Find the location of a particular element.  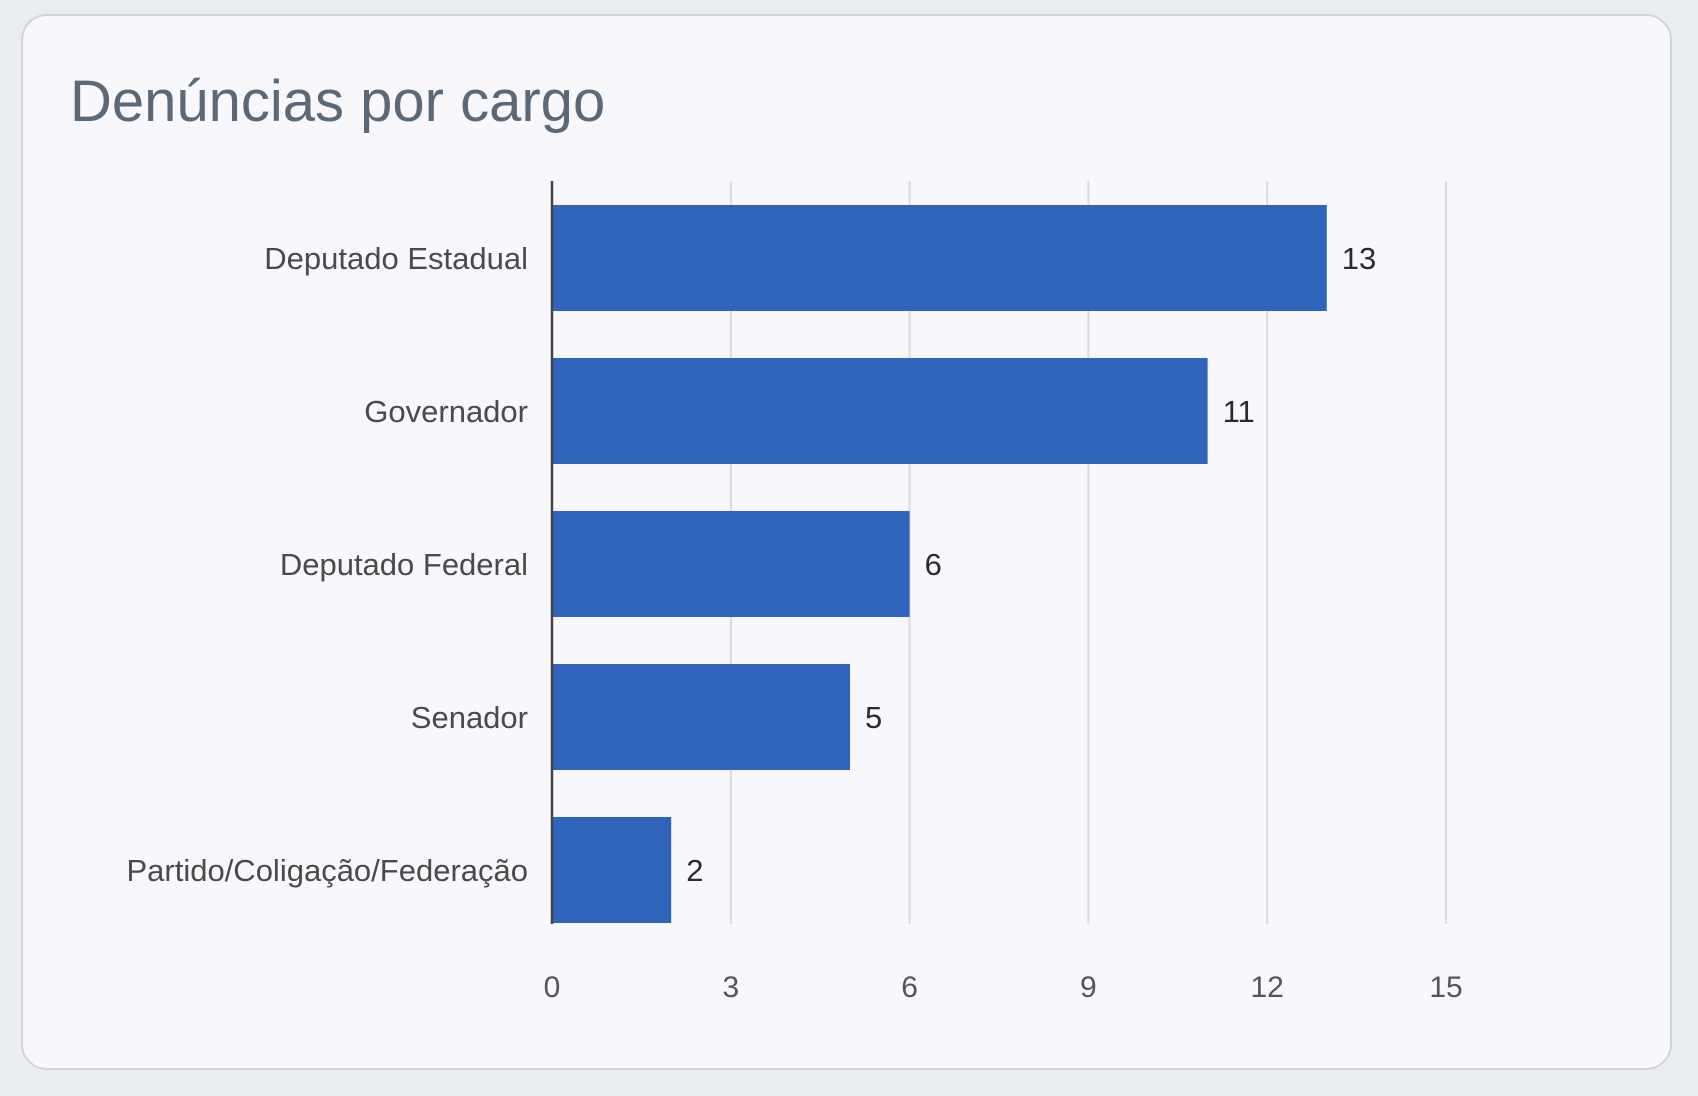

category-label: Senador is located at coordinates (469, 717).